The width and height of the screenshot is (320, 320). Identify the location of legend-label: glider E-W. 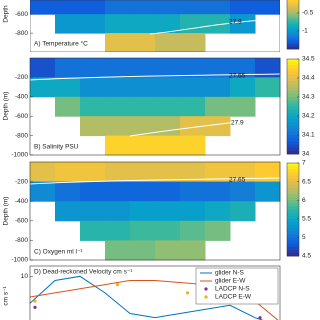
(230, 281).